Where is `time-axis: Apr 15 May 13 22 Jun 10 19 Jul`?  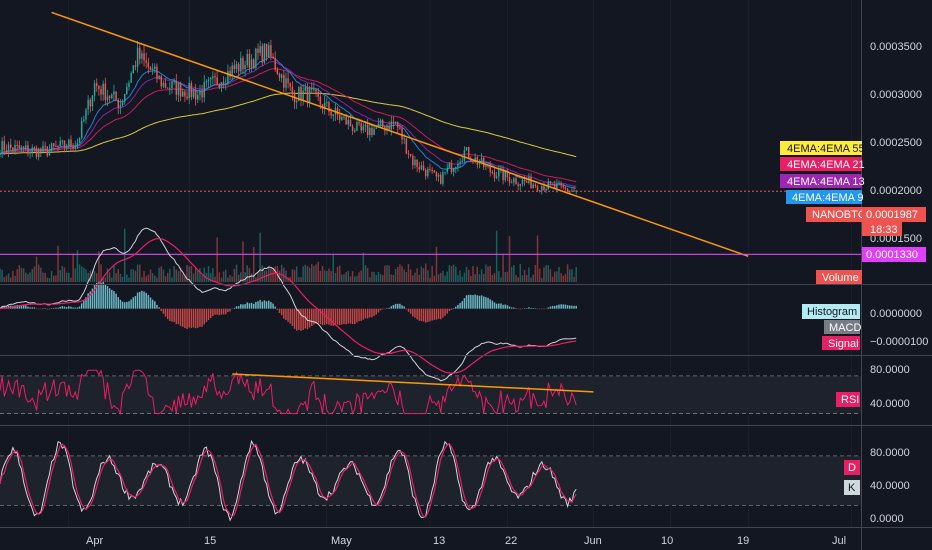 time-axis: Apr 15 May 13 22 Jun 10 19 Jul is located at coordinates (466, 541).